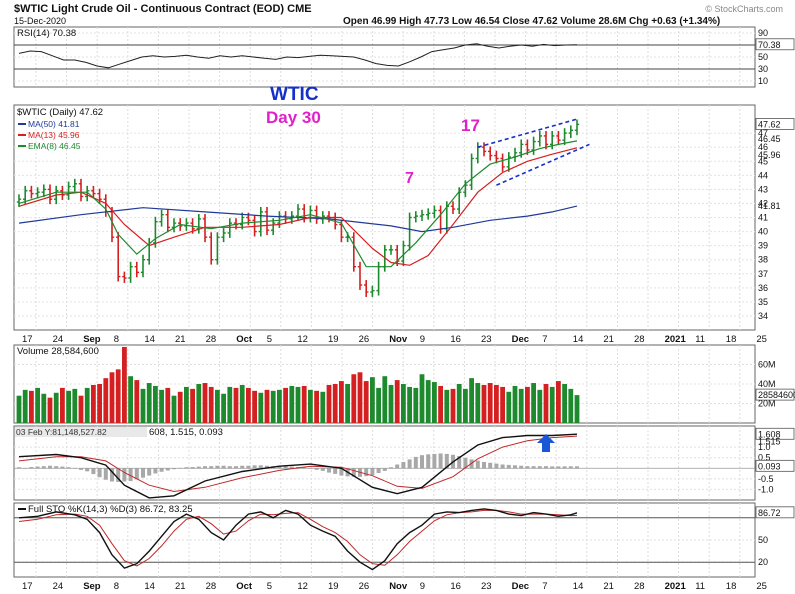 This screenshot has width=795, height=594. Describe the element at coordinates (763, 316) in the screenshot. I see `price-tick-label: 34` at that location.